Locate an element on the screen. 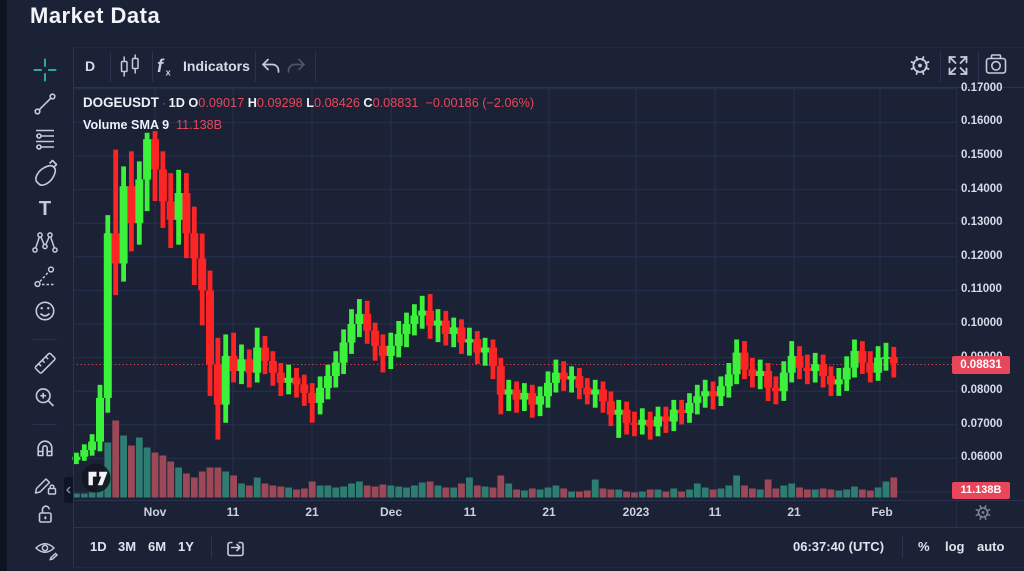 Image resolution: width=1024 pixels, height=571 pixels. svg-text: T is located at coordinates (45, 209).